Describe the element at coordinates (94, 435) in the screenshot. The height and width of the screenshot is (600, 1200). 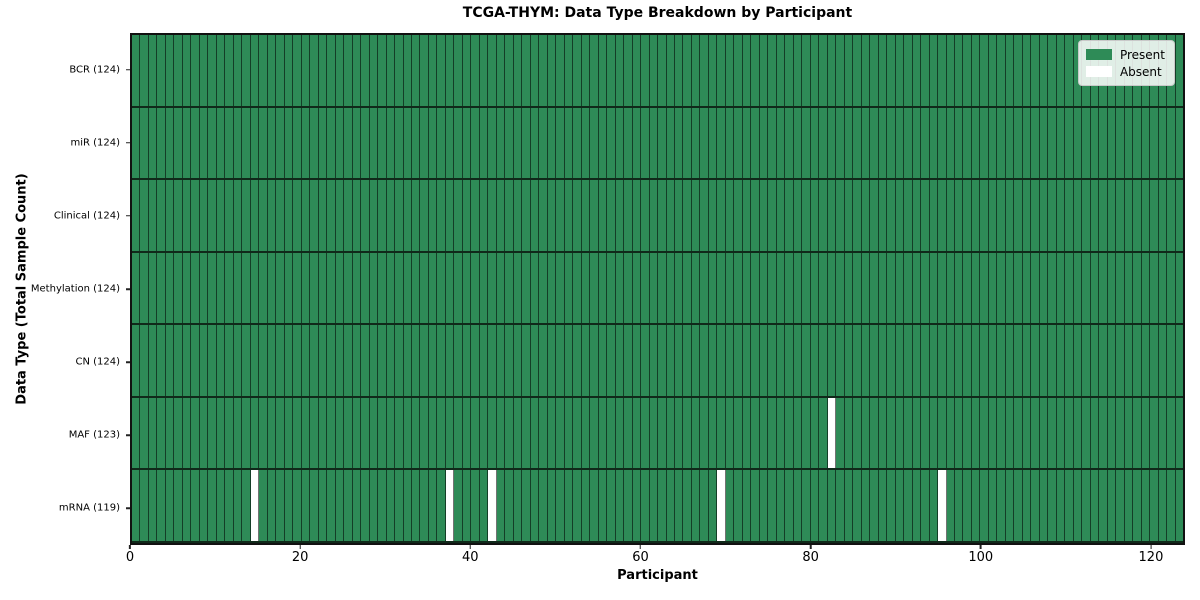
I see `y-tick-label: MAF (123)` at that location.